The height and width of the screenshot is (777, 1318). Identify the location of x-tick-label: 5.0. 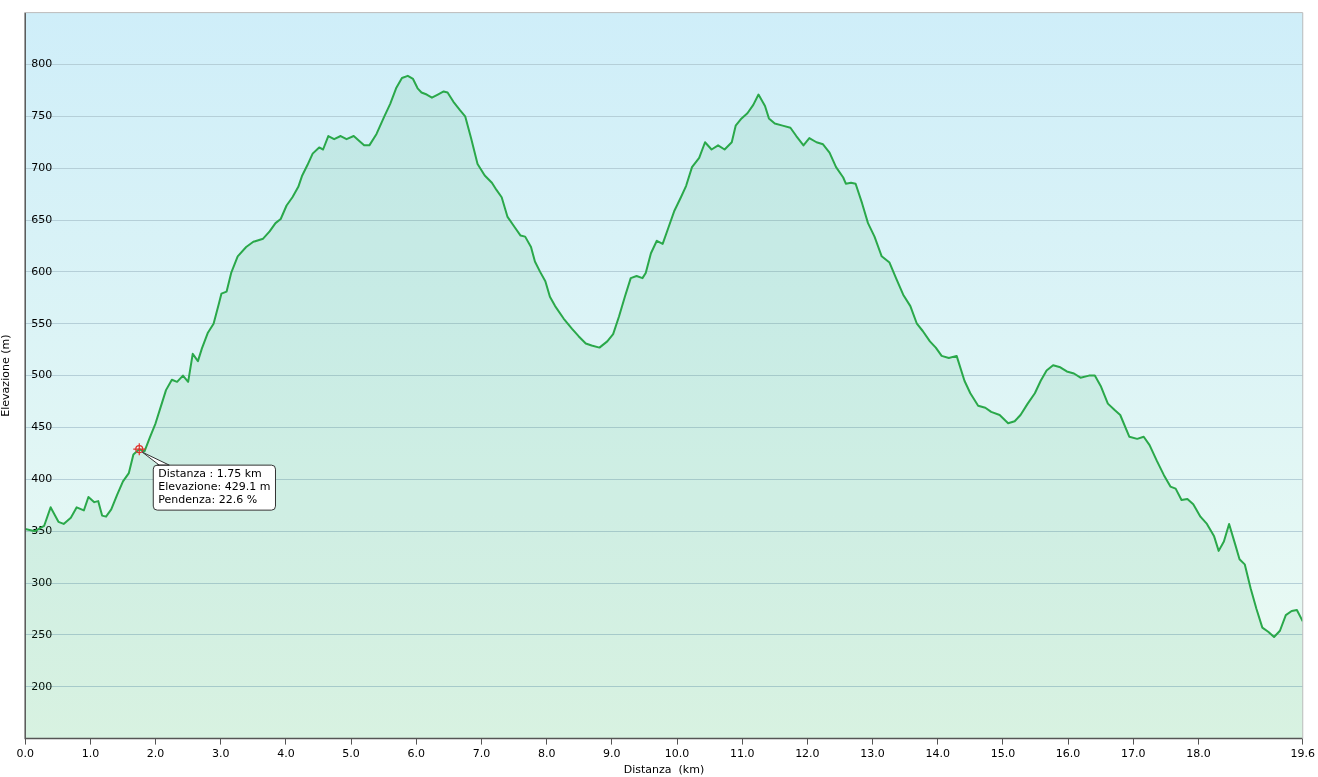
(351, 754).